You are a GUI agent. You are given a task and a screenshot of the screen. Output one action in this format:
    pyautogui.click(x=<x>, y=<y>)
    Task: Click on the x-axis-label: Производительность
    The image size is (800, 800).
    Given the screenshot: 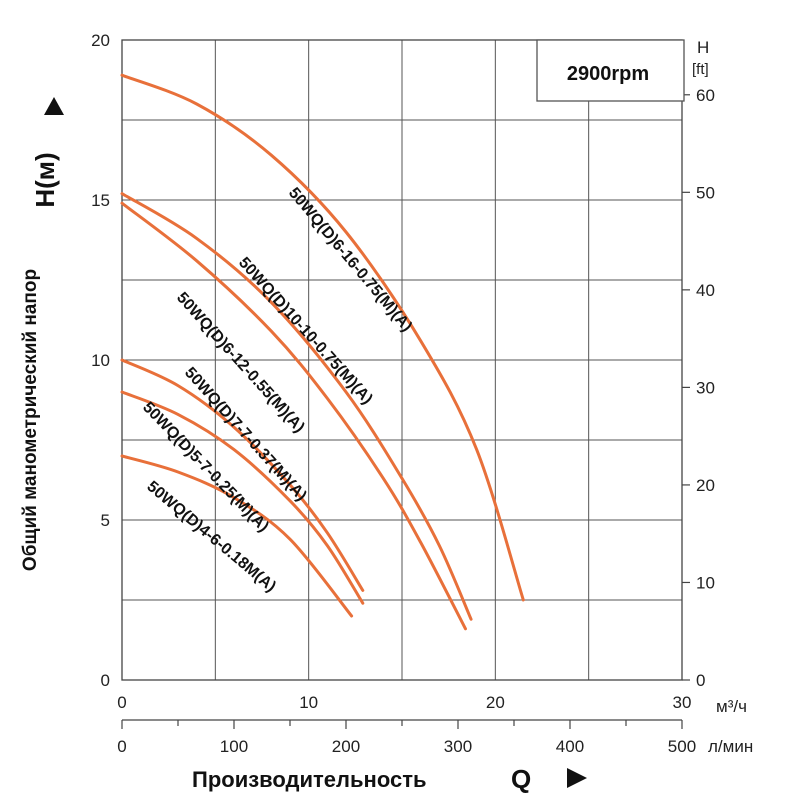 What is the action you would take?
    pyautogui.click(x=309, y=779)
    